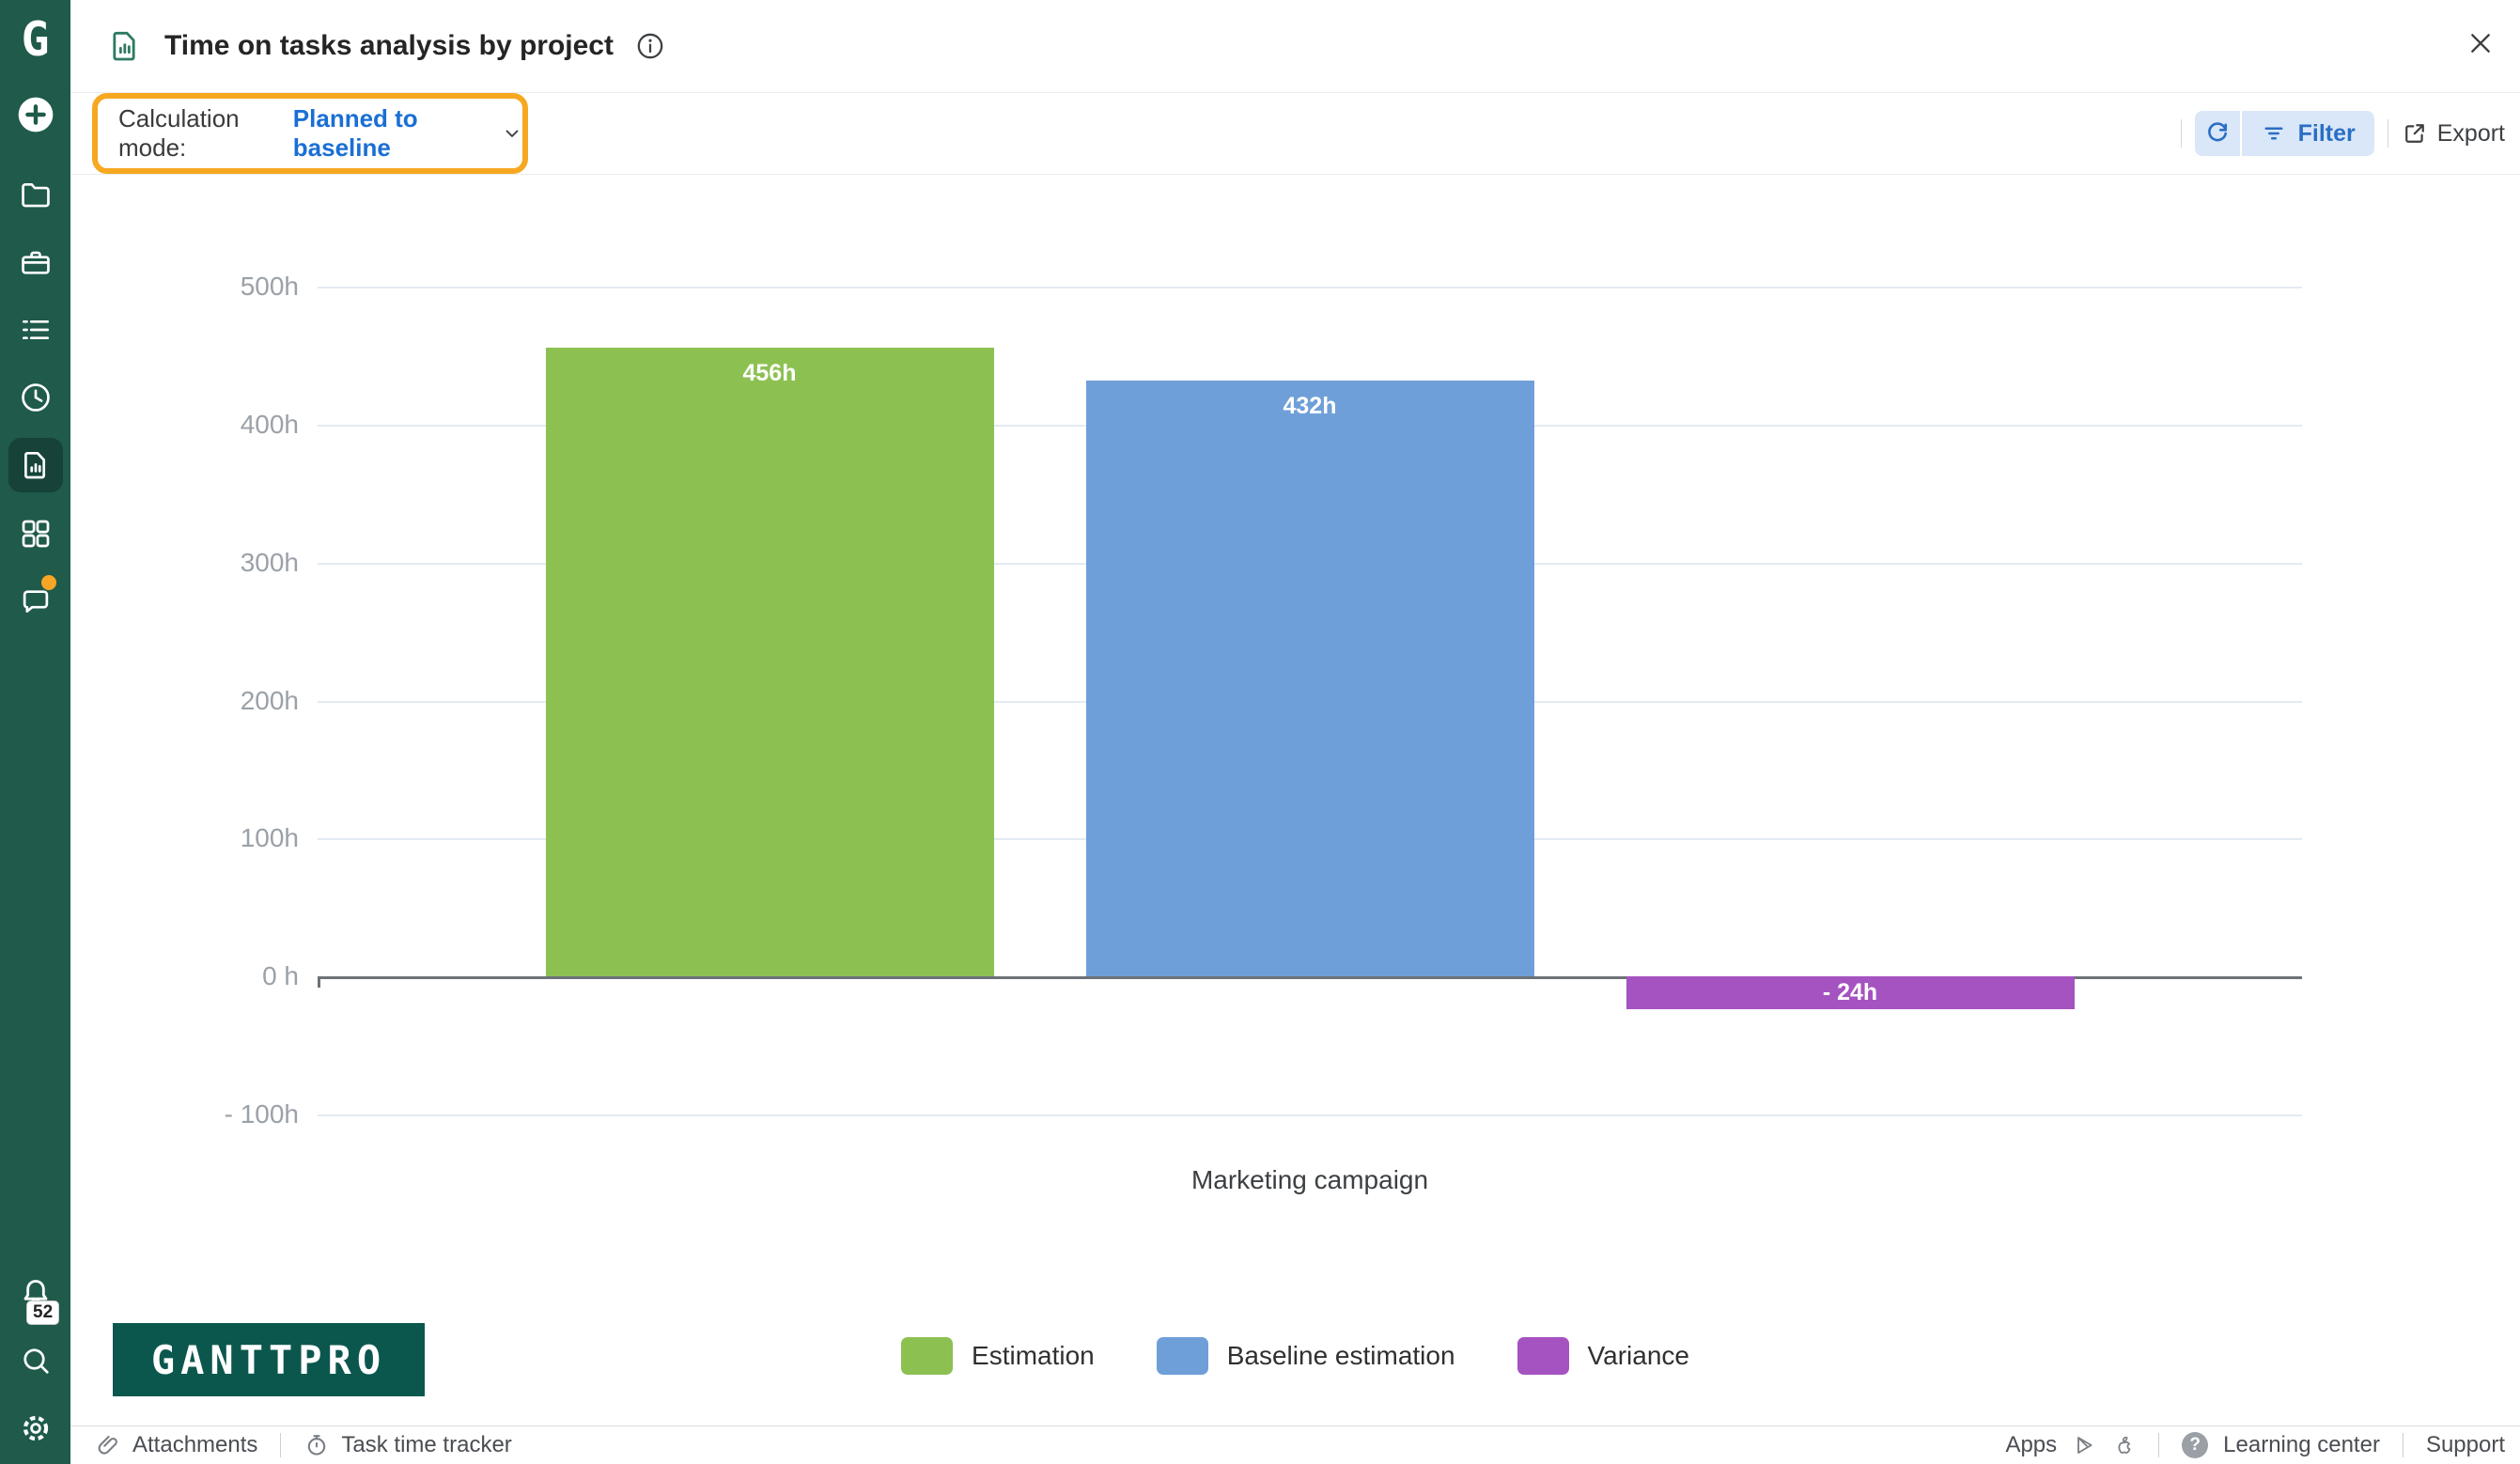 The width and height of the screenshot is (2520, 1464). What do you see at coordinates (355, 133) in the screenshot?
I see `calculation-mode-value: Planned to baseline` at bounding box center [355, 133].